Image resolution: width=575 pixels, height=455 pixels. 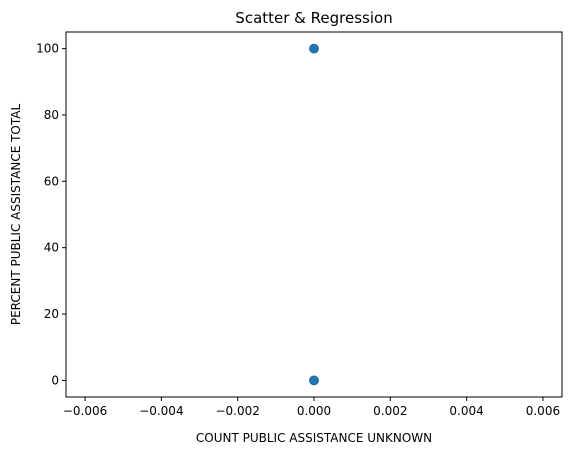 What do you see at coordinates (85, 411) in the screenshot?
I see `x-tick-label: −0.006` at bounding box center [85, 411].